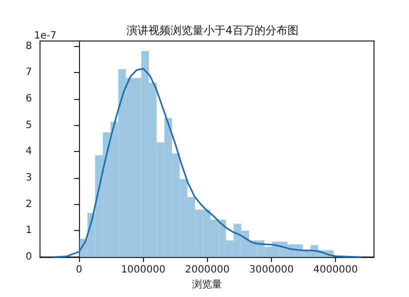  I want to click on x-axis-title: 浏览量, so click(207, 284).